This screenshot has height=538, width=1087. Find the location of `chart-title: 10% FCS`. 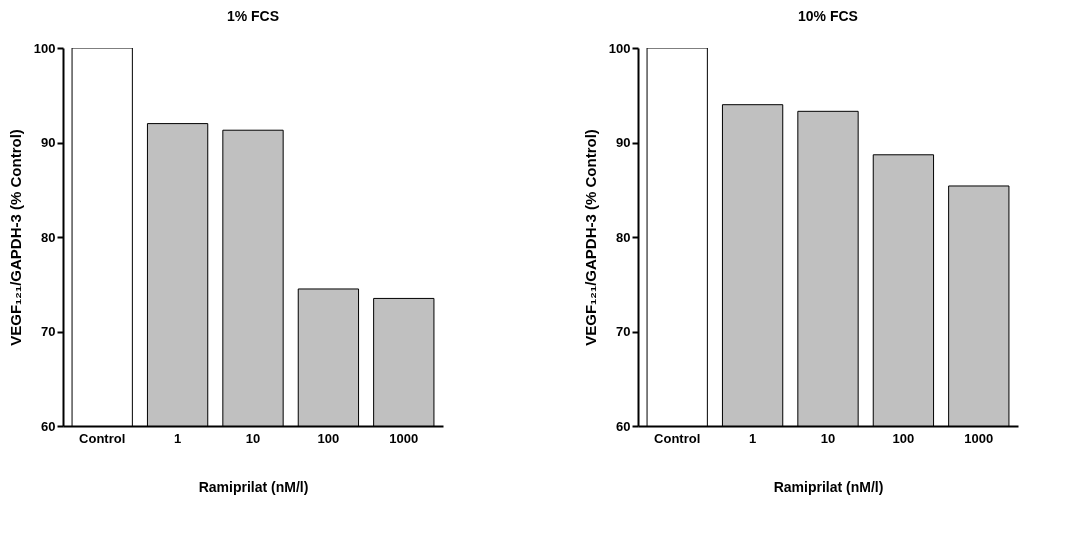

chart-title: 10% FCS is located at coordinates (828, 16).